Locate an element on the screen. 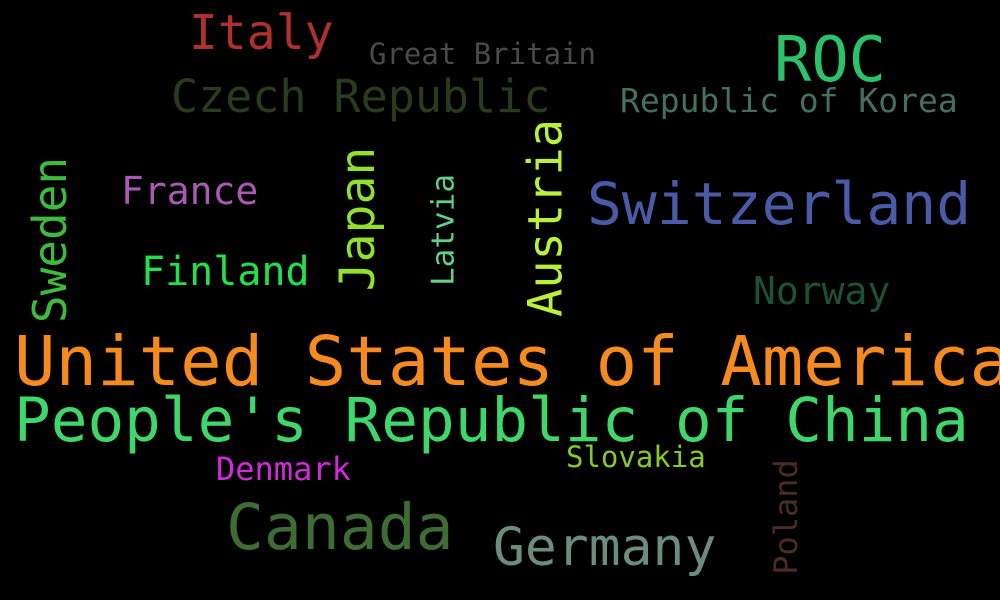  word-japan: Japan is located at coordinates (358, 219).